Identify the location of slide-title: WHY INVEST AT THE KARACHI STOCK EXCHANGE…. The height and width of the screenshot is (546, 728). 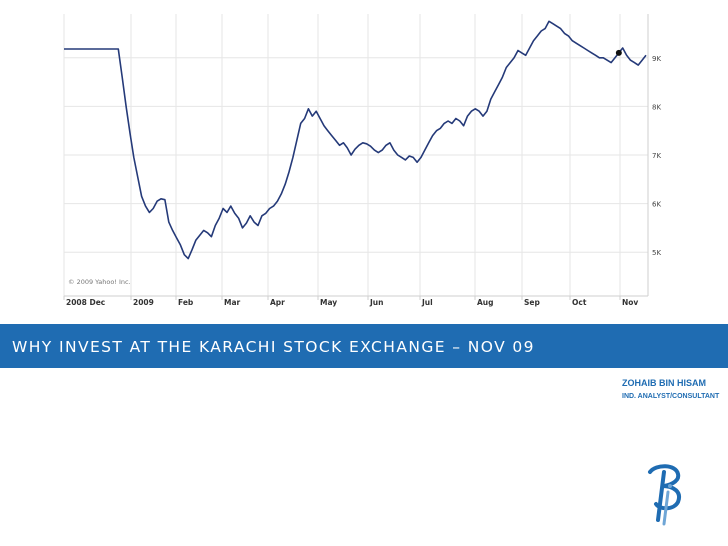
(273, 347).